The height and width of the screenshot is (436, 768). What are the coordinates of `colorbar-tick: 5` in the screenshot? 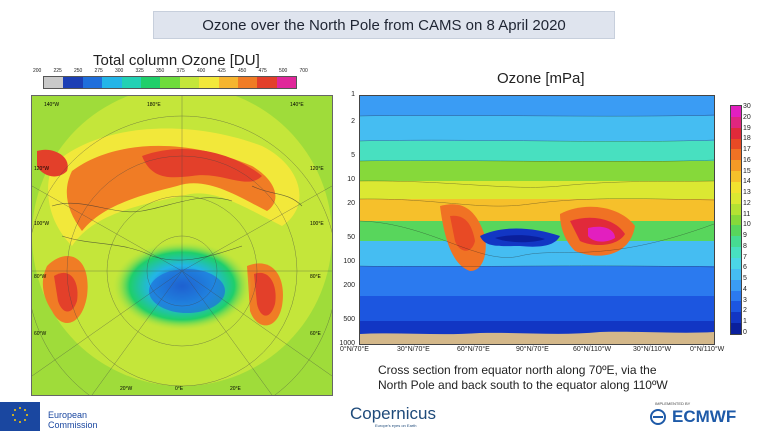 It's located at (745, 279).